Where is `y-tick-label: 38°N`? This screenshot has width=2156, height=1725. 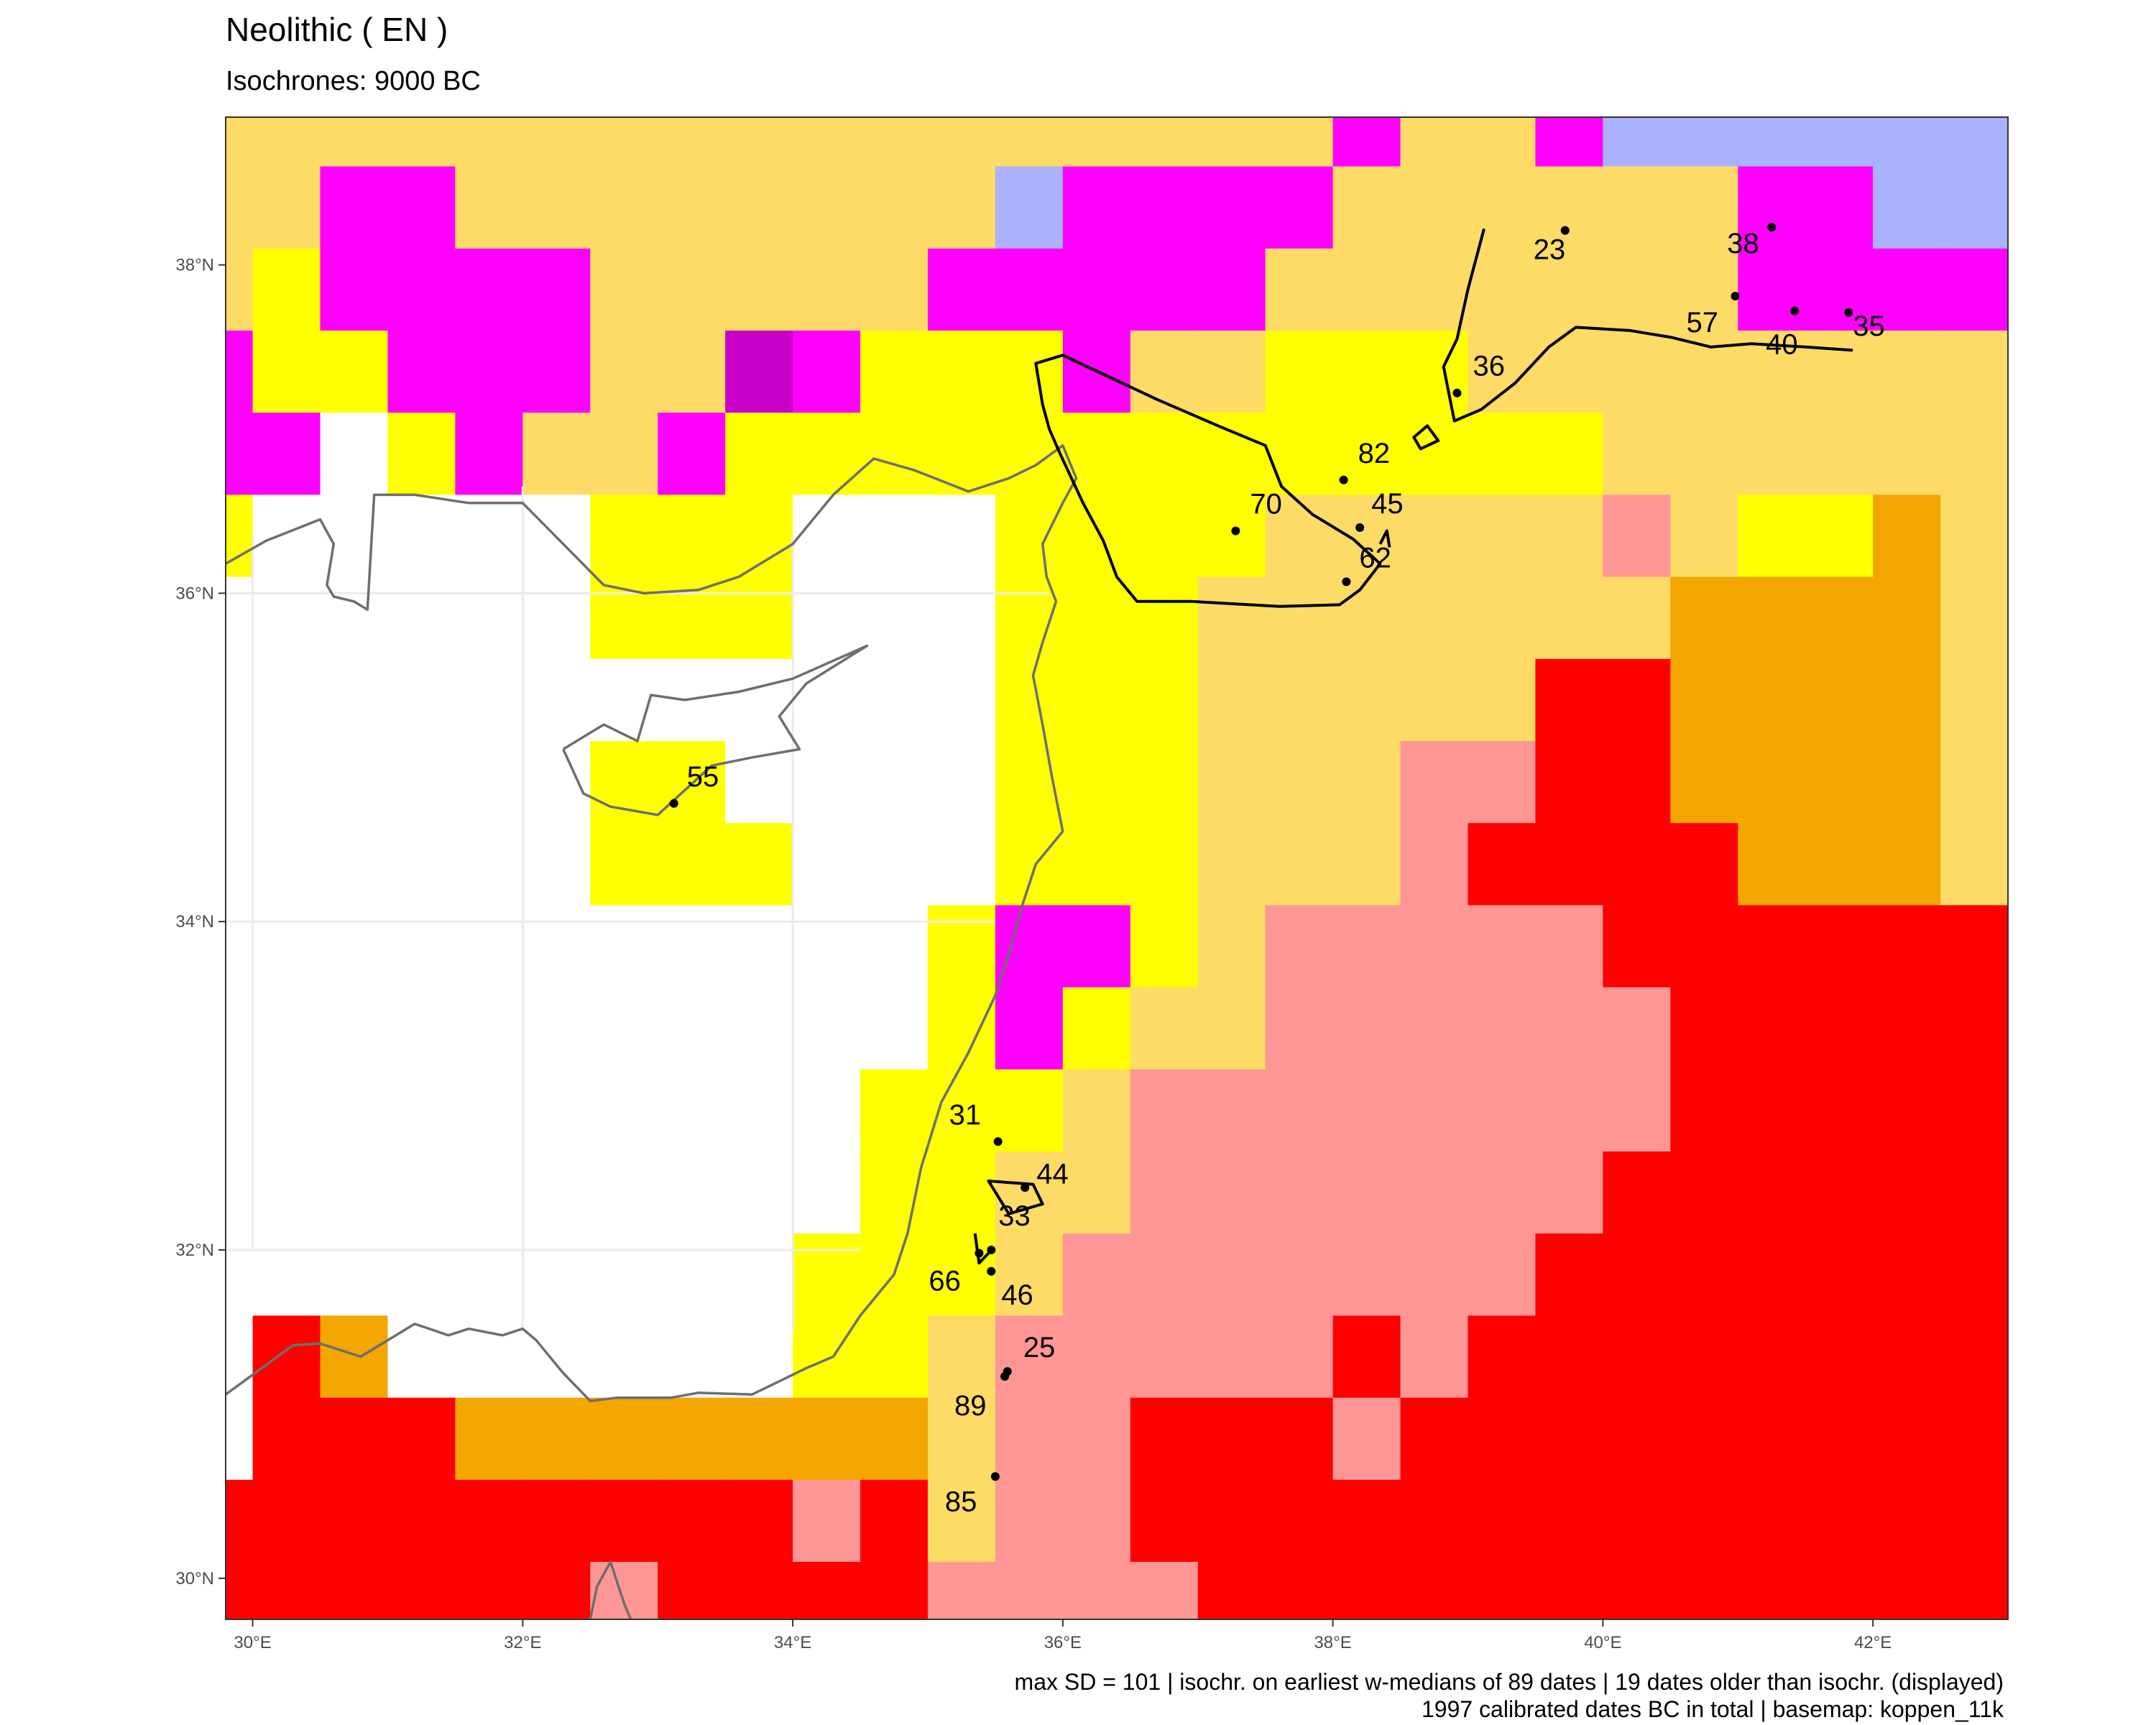 y-tick-label: 38°N is located at coordinates (194, 265).